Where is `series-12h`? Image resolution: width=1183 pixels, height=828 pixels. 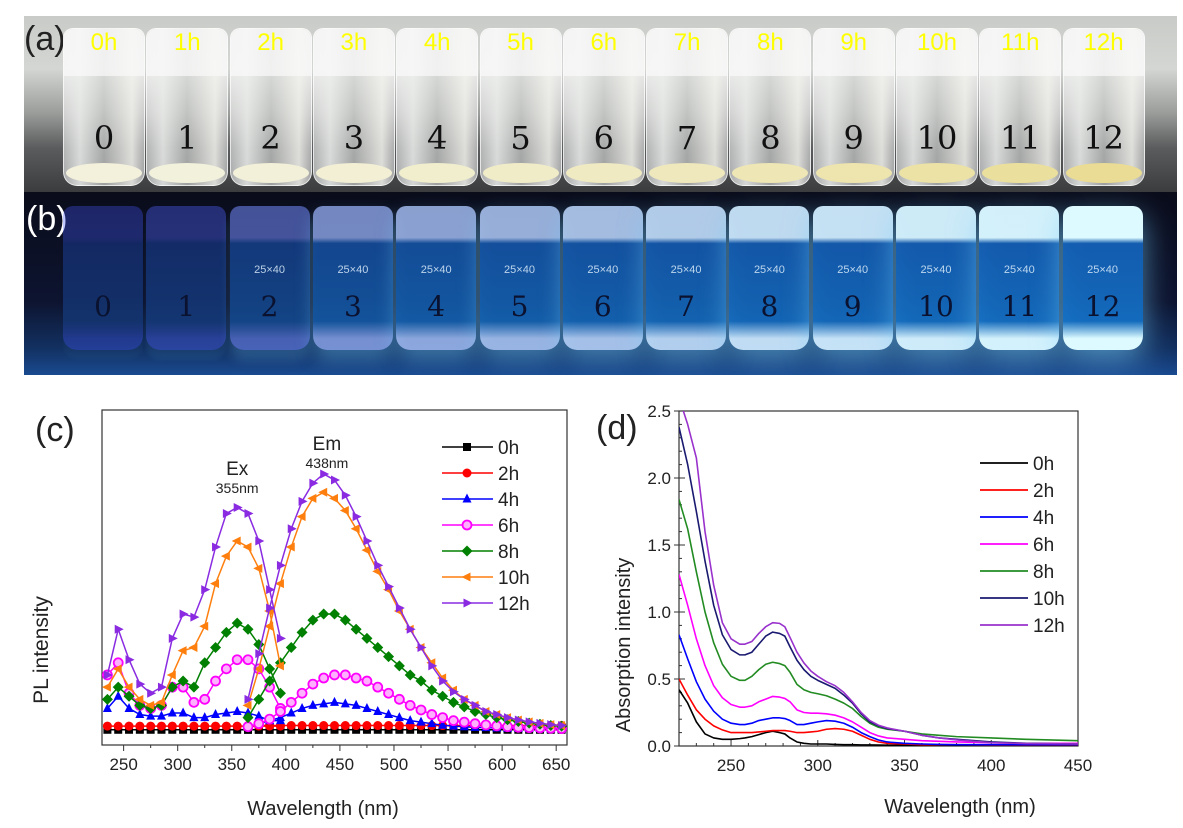 series-12h is located at coordinates (335, 600).